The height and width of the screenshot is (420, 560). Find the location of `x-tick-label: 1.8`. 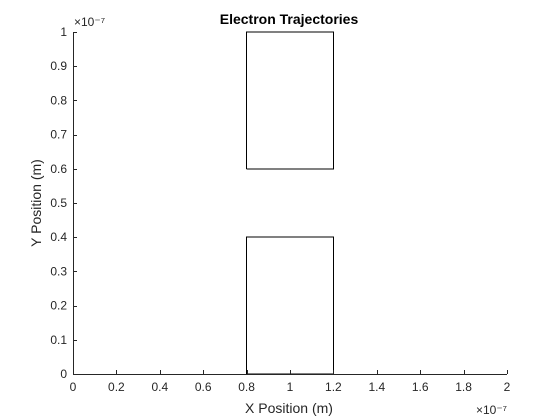

x-tick-label: 1.8 is located at coordinates (463, 387).